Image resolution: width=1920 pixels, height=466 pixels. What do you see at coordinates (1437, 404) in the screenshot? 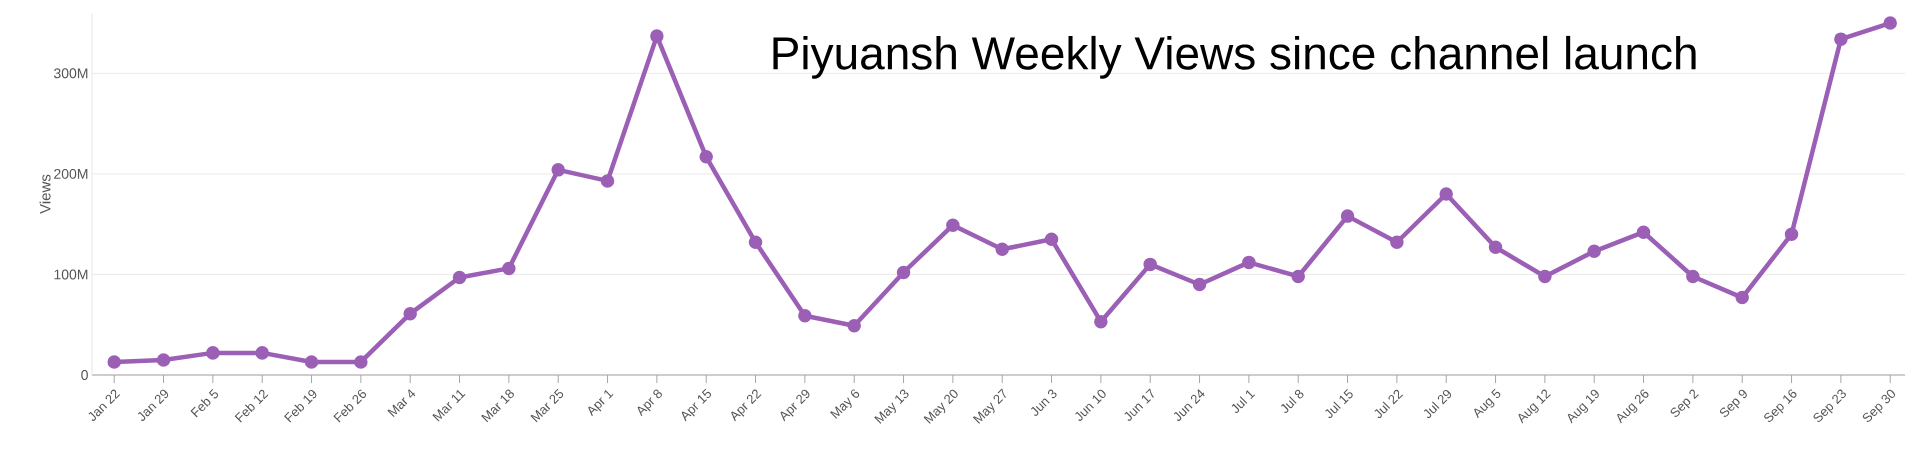
I see `x-tick-label: Jul 29` at bounding box center [1437, 404].